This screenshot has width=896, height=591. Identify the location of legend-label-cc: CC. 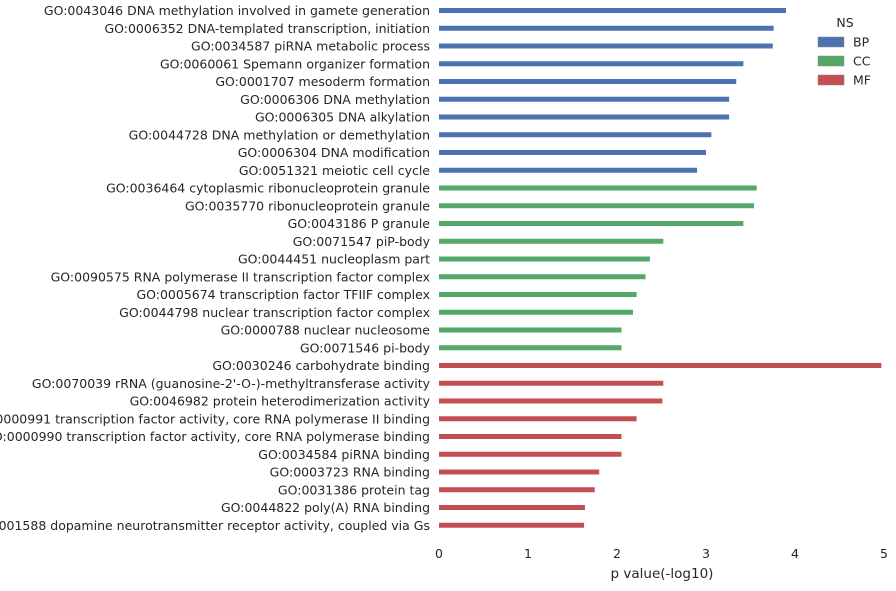
(862, 61).